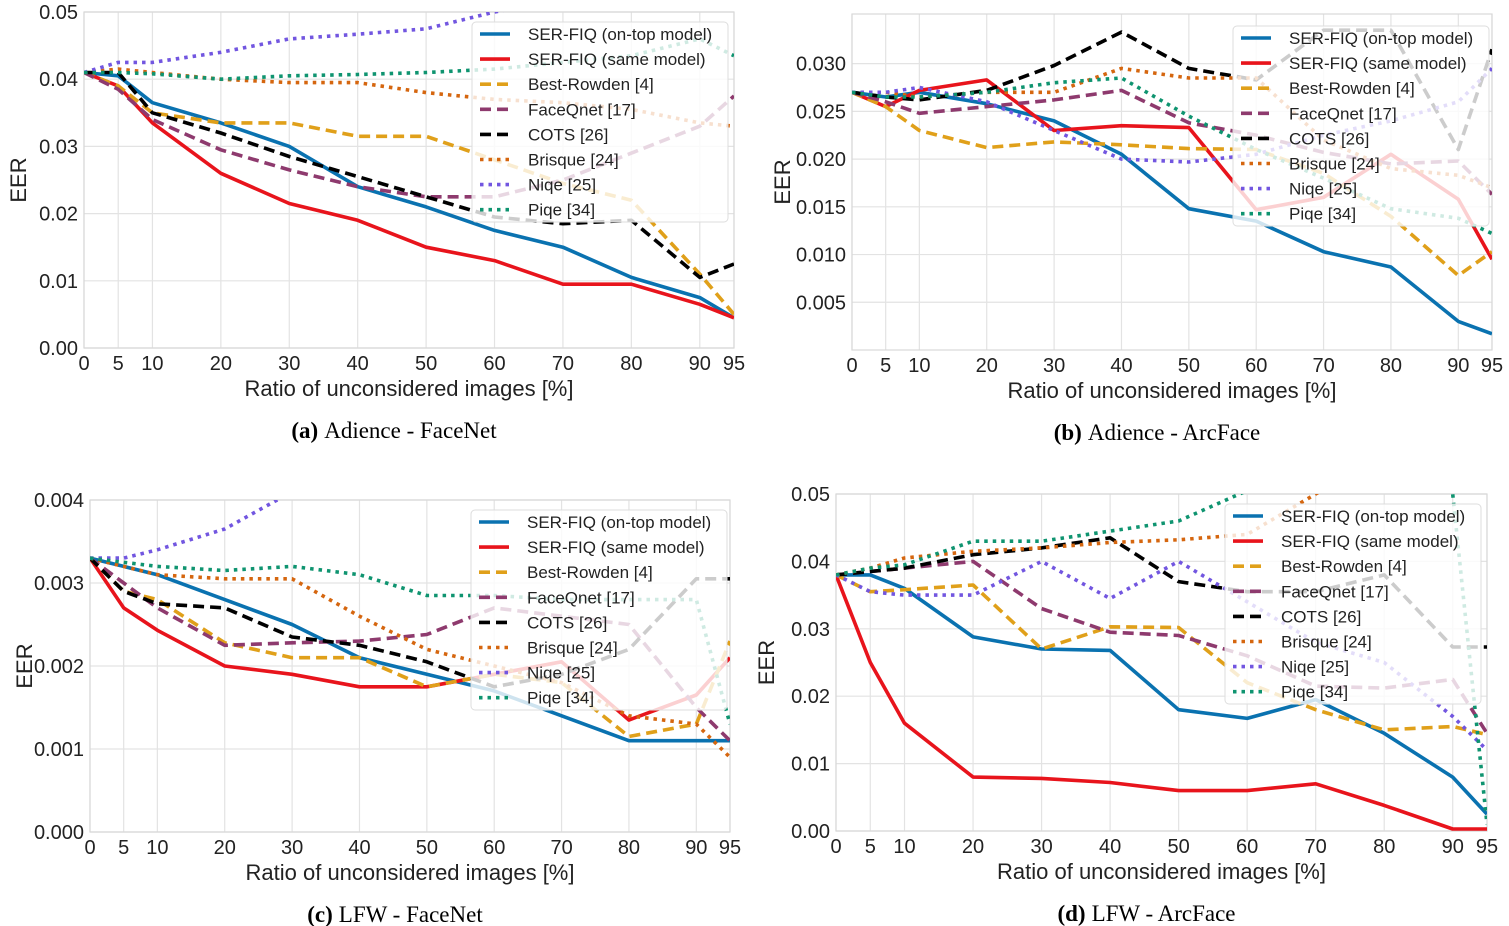  I want to click on caption-text: LFW - FaceNet, so click(411, 914).